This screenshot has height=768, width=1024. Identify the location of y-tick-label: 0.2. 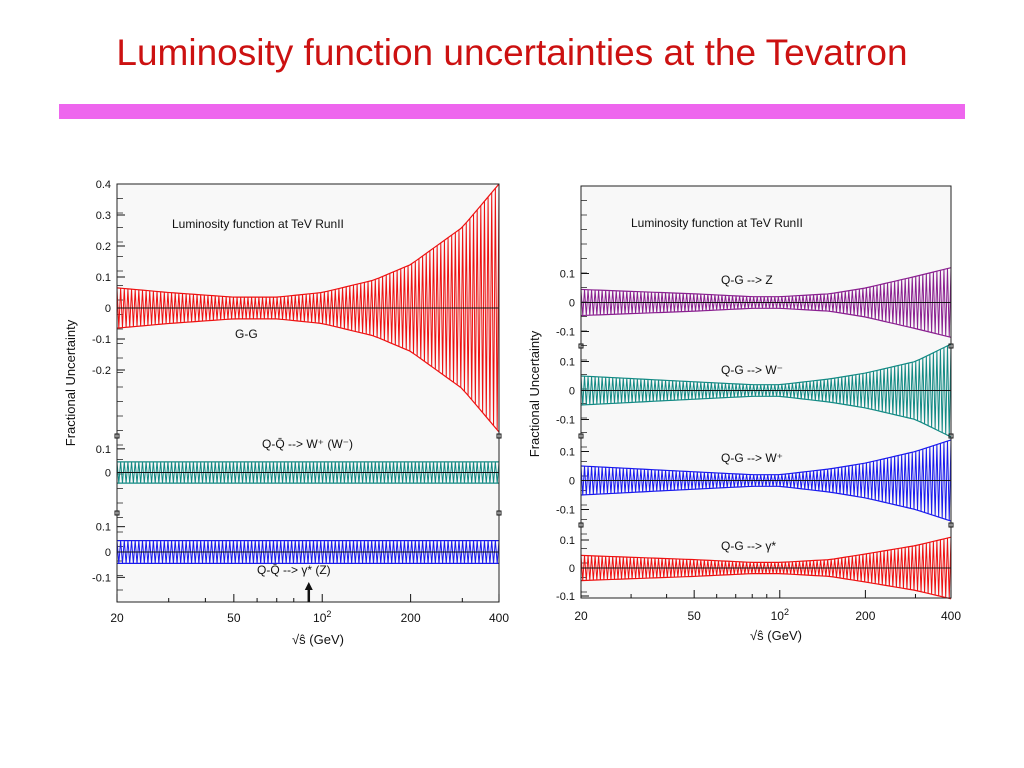
(103, 247).